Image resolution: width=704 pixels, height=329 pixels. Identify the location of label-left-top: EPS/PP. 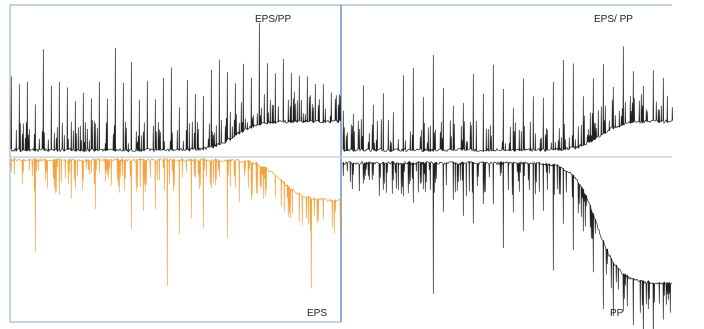
(273, 19).